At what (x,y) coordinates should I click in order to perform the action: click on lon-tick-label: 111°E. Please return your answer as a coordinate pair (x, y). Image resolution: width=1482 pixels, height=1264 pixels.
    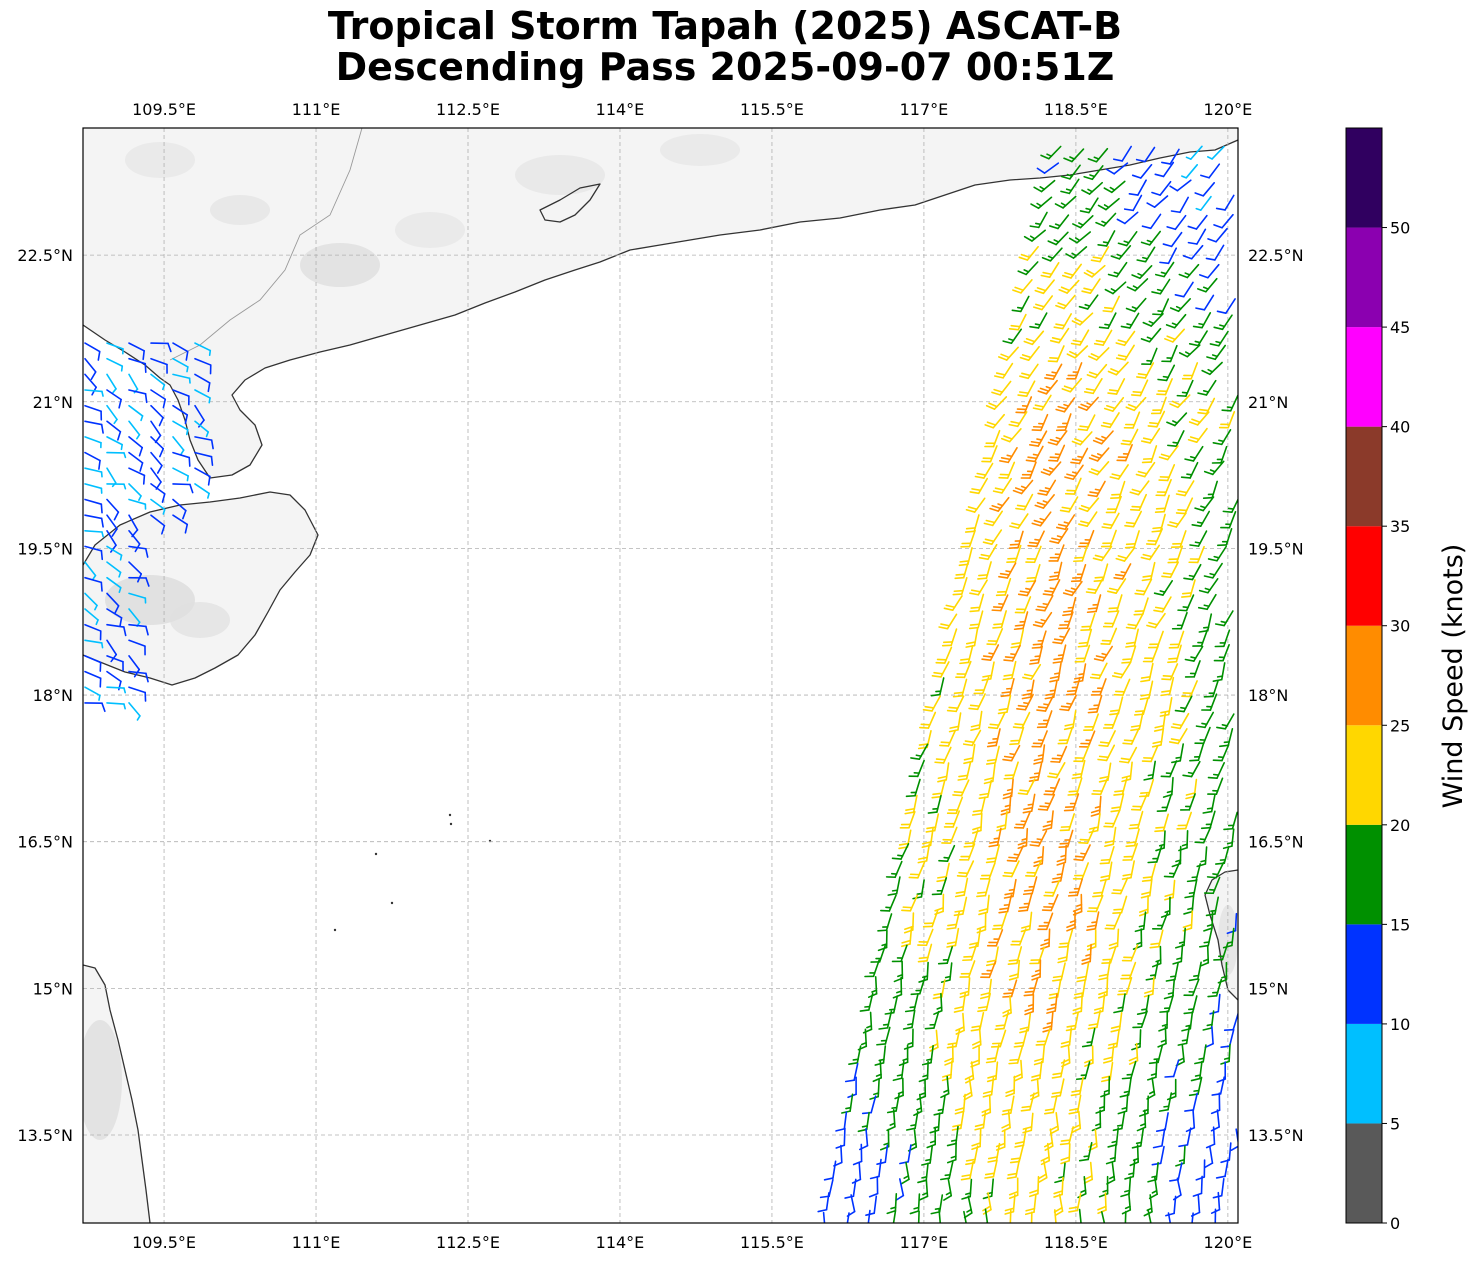
    Looking at the image, I should click on (316, 1242).